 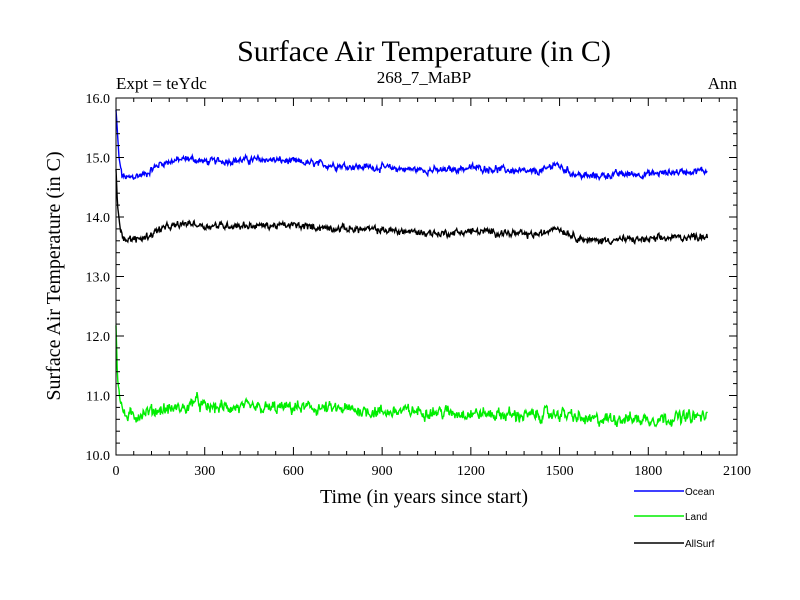 What do you see at coordinates (737, 471) in the screenshot?
I see `x-tick-label: 2100` at bounding box center [737, 471].